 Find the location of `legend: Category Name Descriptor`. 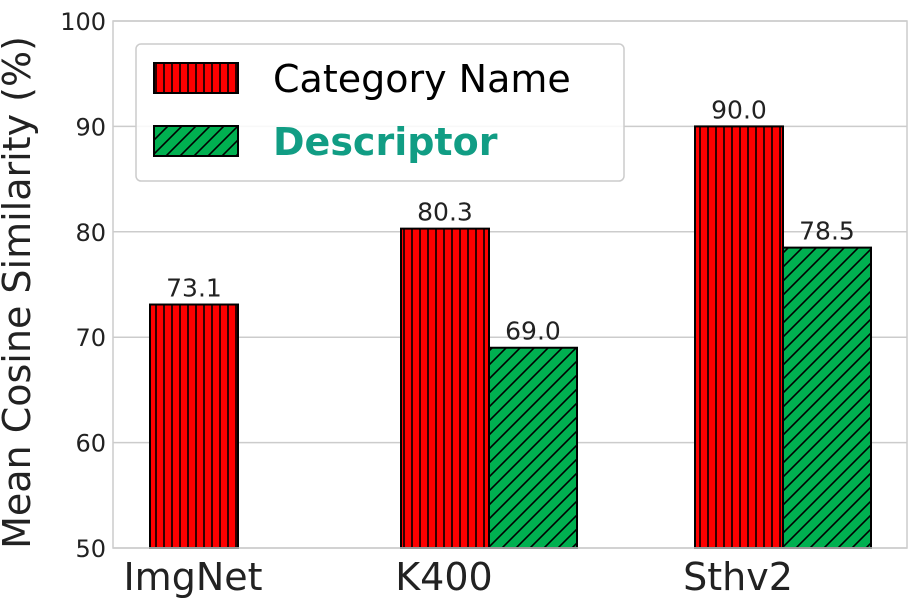

legend: Category Name Descriptor is located at coordinates (380, 112).